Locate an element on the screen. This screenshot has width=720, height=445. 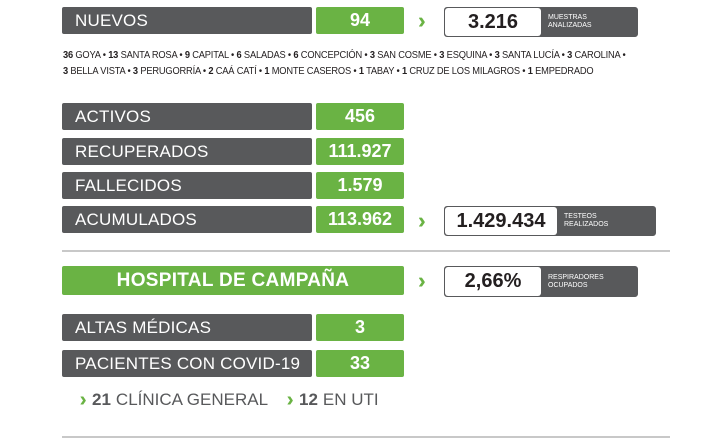
testeos-label-line2: REALIZADOS is located at coordinates (586, 224).